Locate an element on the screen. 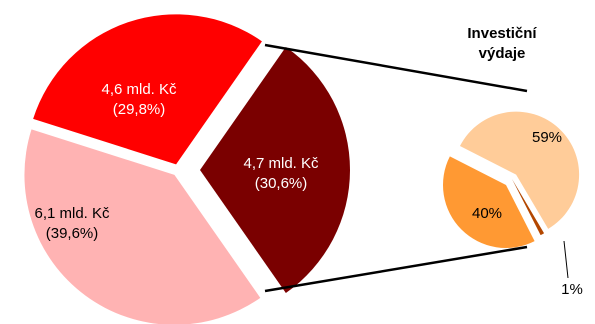 The image size is (595, 324). connector-bottom is located at coordinates (396, 269).